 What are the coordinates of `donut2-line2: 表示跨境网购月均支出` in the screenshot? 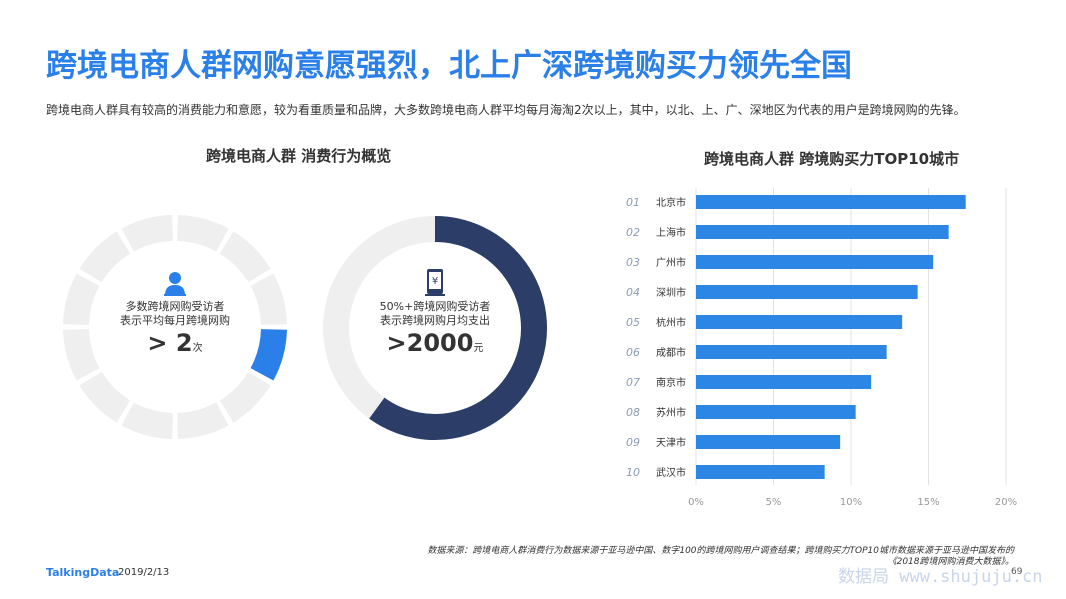 It's located at (435, 320).